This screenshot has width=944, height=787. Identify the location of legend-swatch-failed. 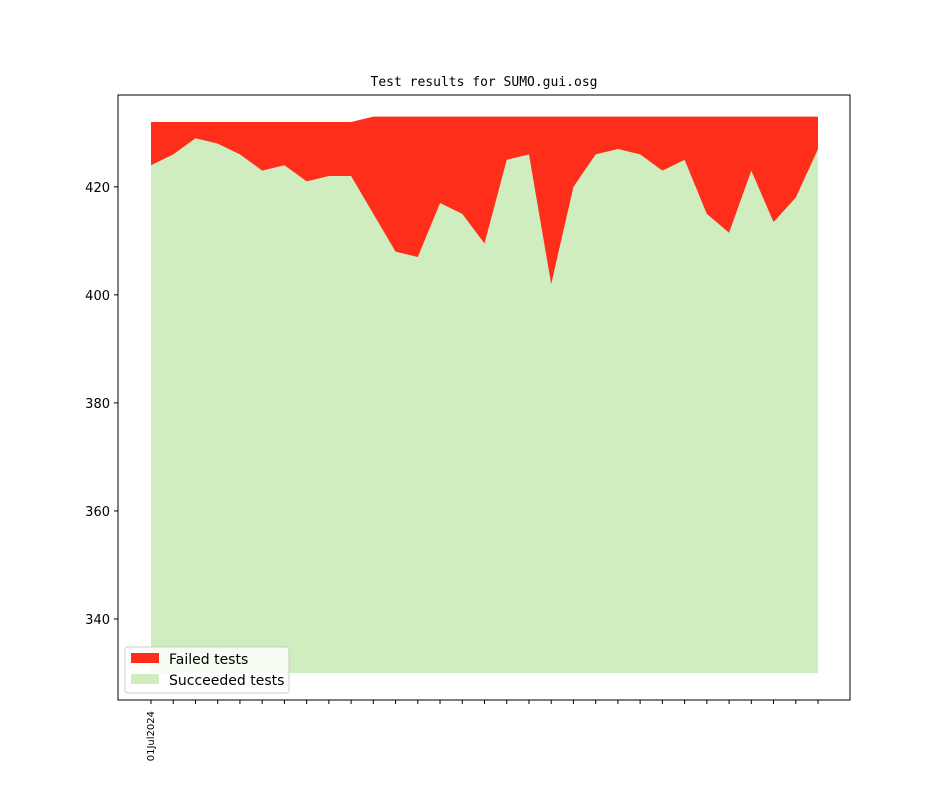
(145, 658).